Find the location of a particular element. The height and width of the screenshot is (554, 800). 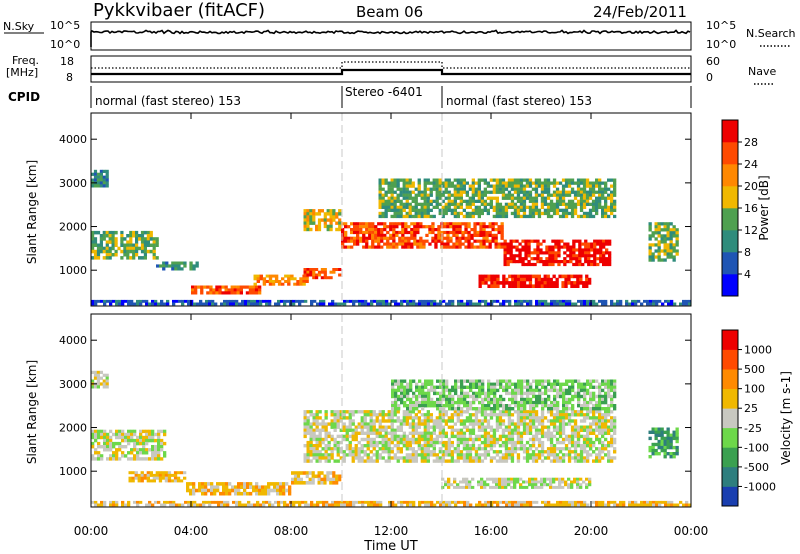

colorbar-tick-label: 8 is located at coordinates (747, 252).